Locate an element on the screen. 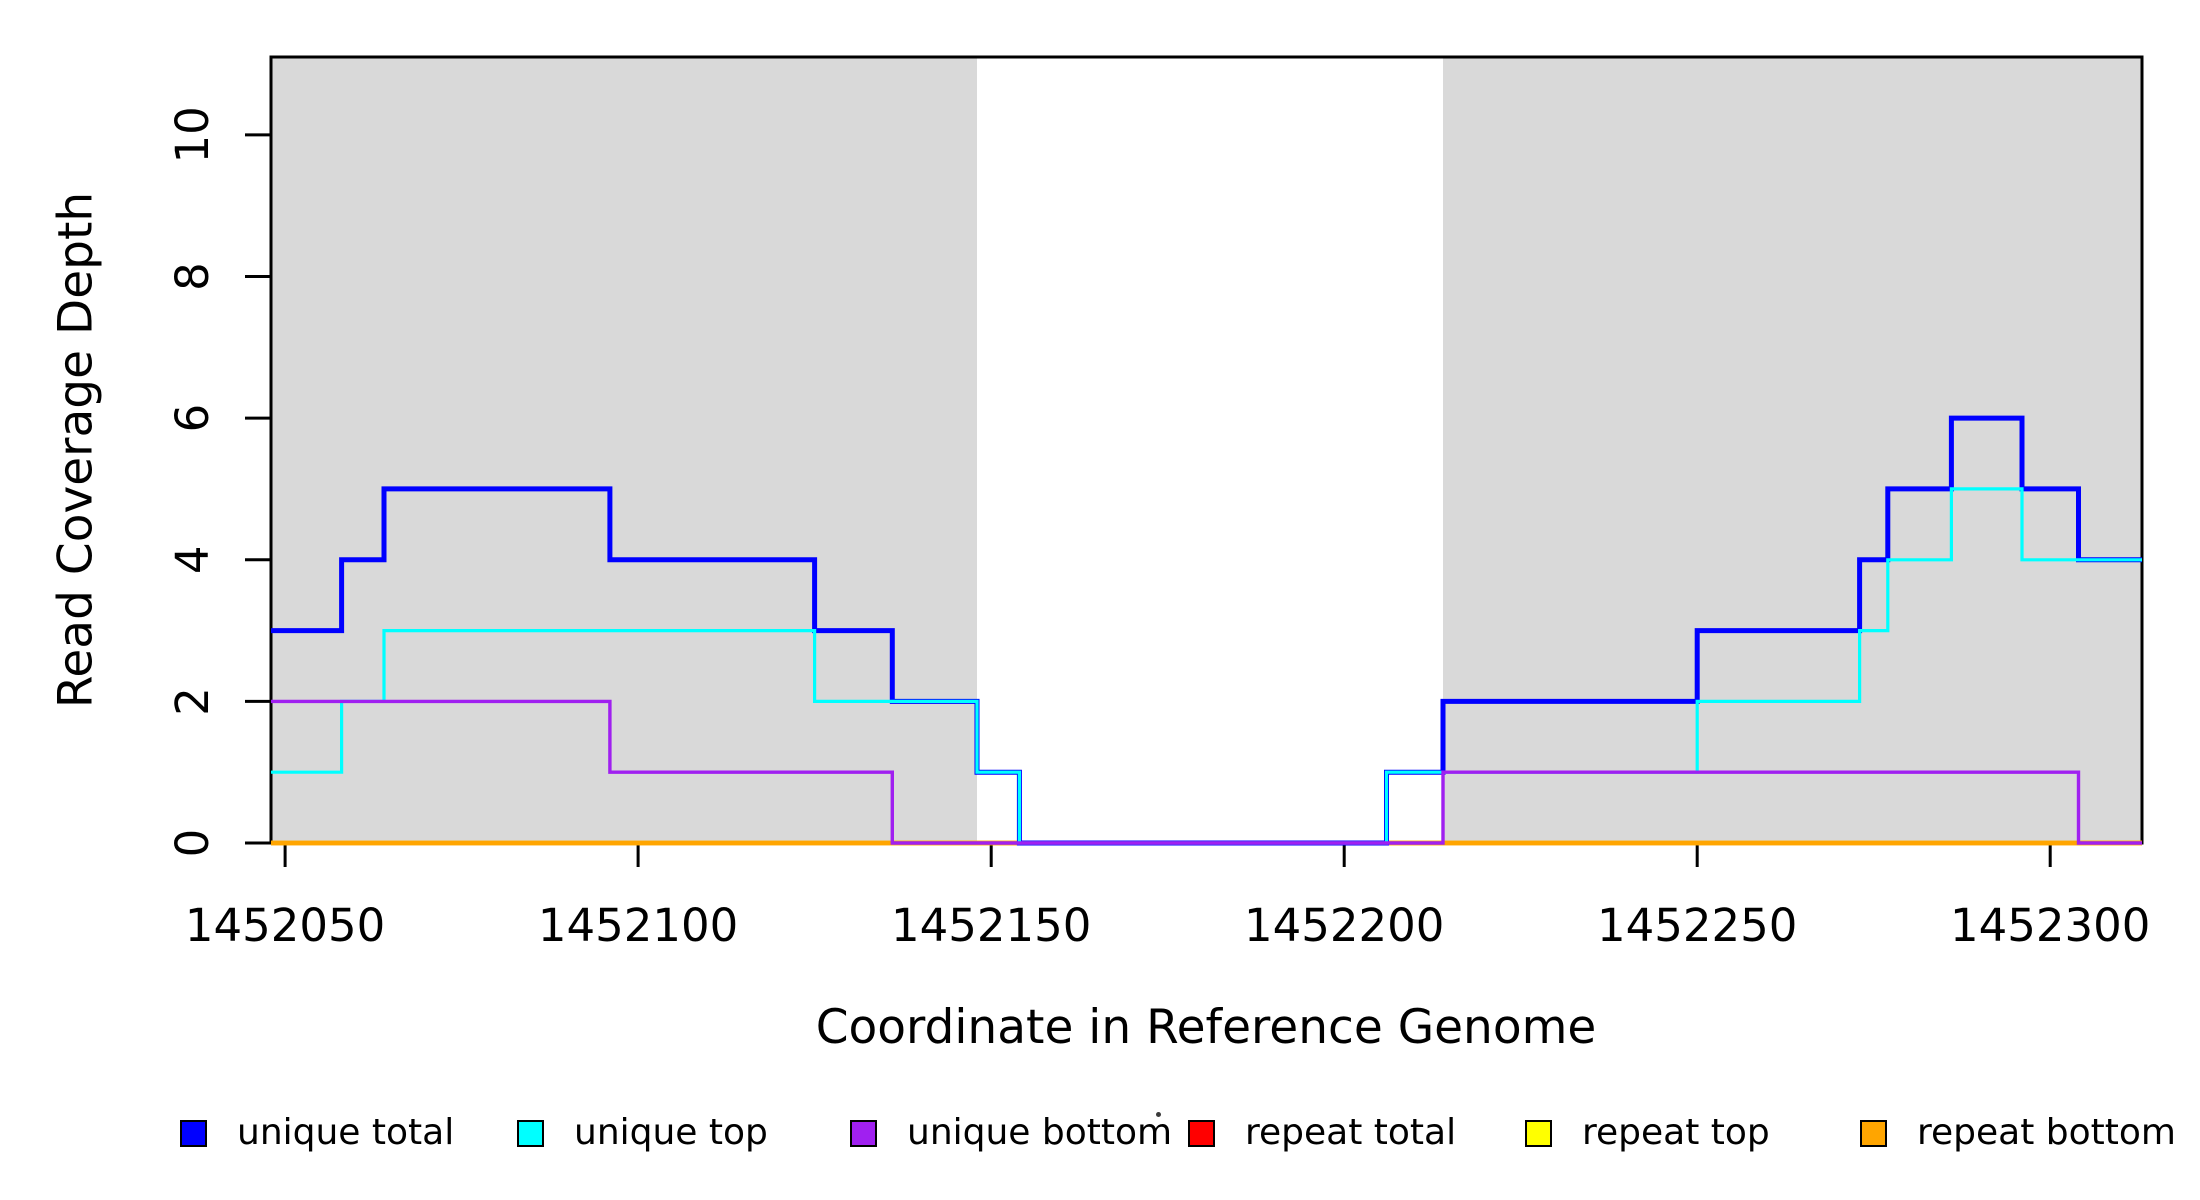 This screenshot has width=2200, height=1200. y-tick-label: 10 is located at coordinates (192, 134).